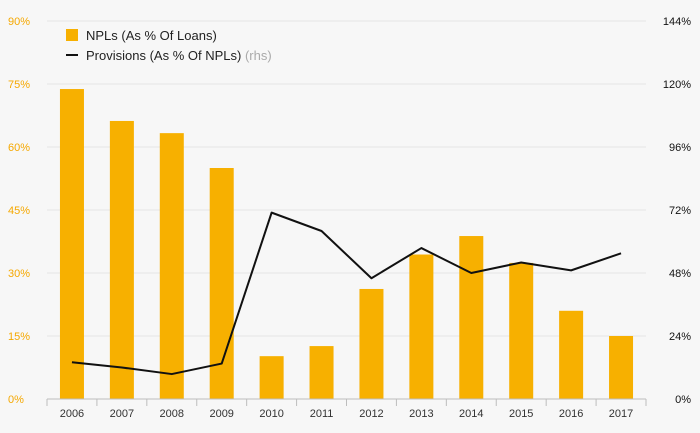  Describe the element at coordinates (521, 414) in the screenshot. I see `x-tick-label-2015: 2015` at that location.